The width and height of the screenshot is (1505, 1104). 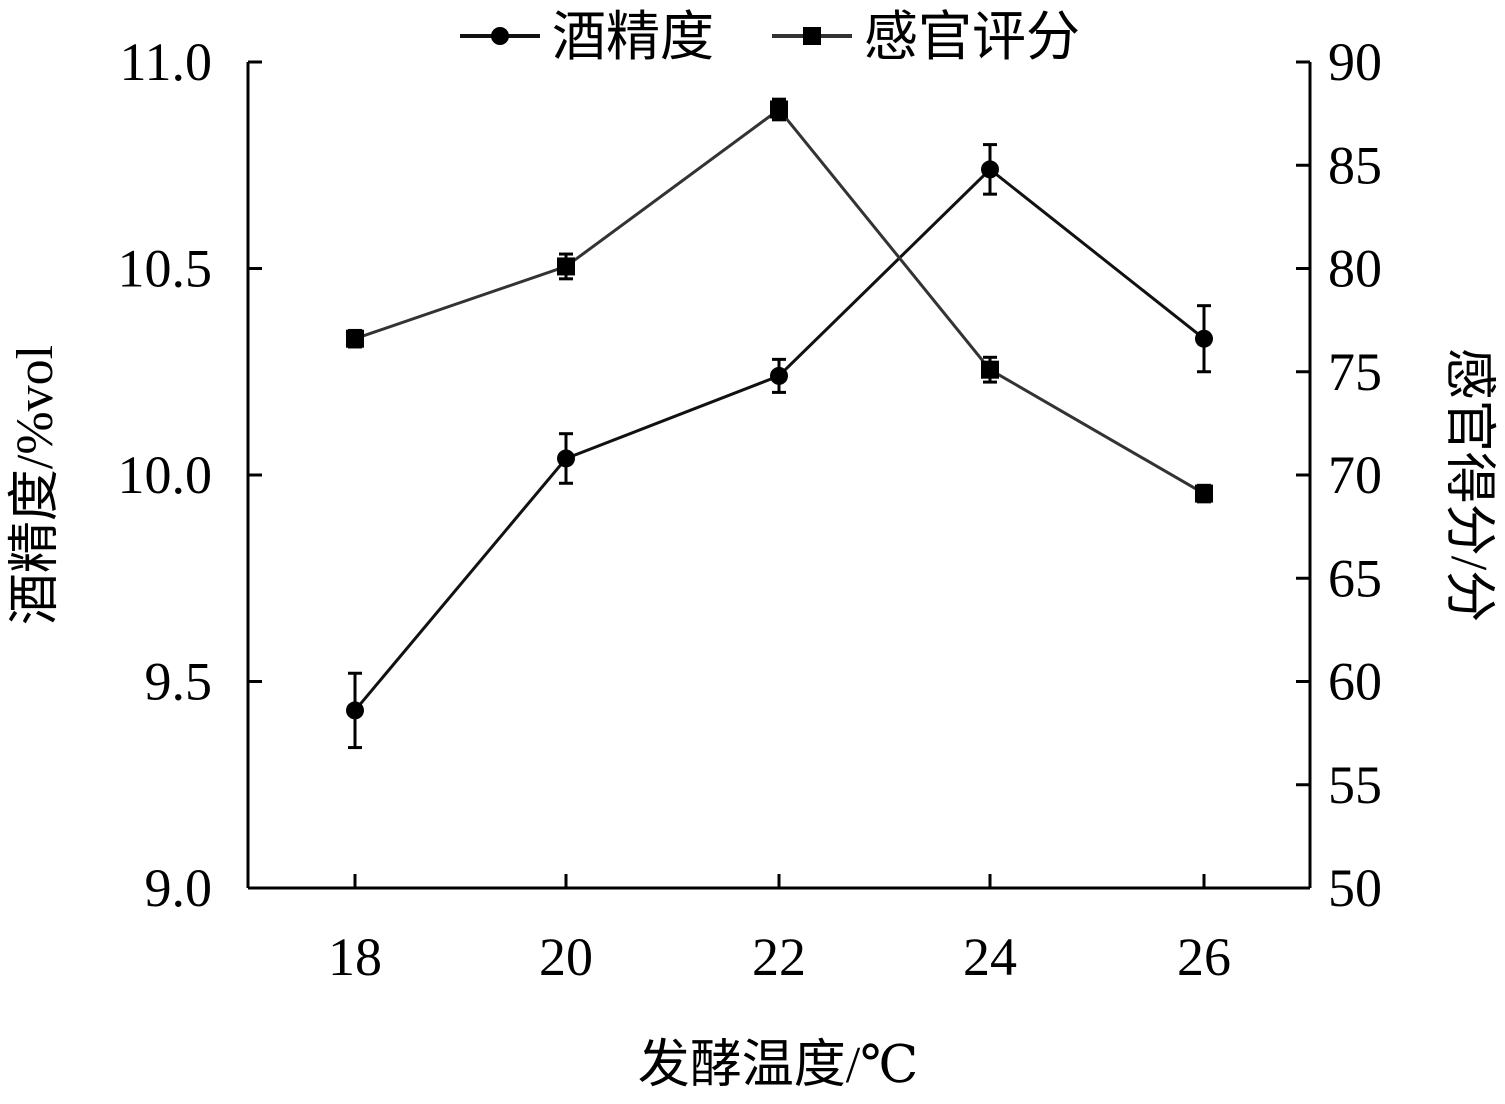 I want to click on y-left-tick-label: 10.0, so click(x=165, y=475).